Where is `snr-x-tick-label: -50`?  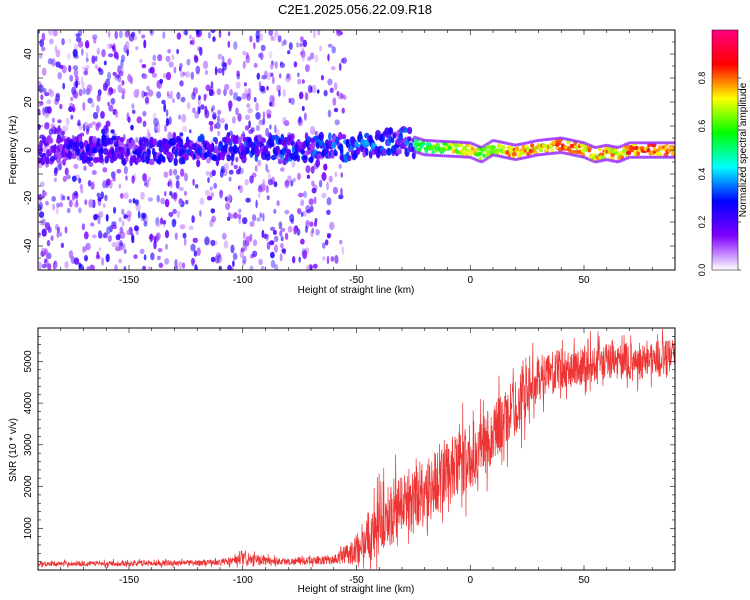 snr-x-tick-label: -50 is located at coordinates (356, 580).